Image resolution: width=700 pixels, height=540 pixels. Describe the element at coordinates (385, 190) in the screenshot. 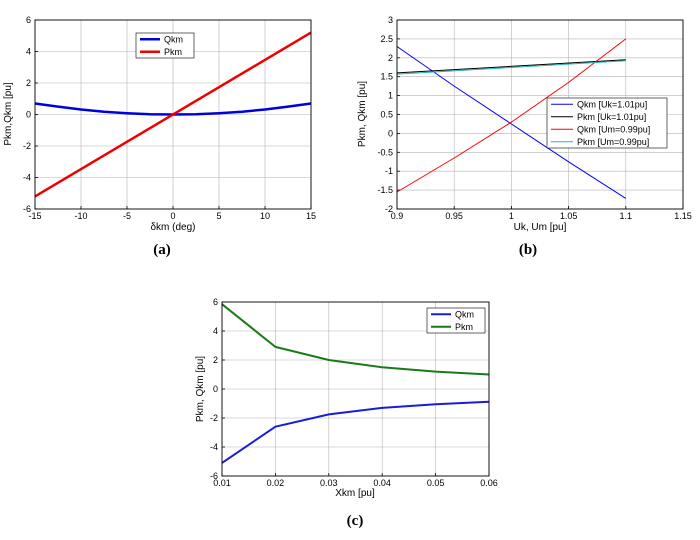

I see `y-tick-label: -1.5` at that location.